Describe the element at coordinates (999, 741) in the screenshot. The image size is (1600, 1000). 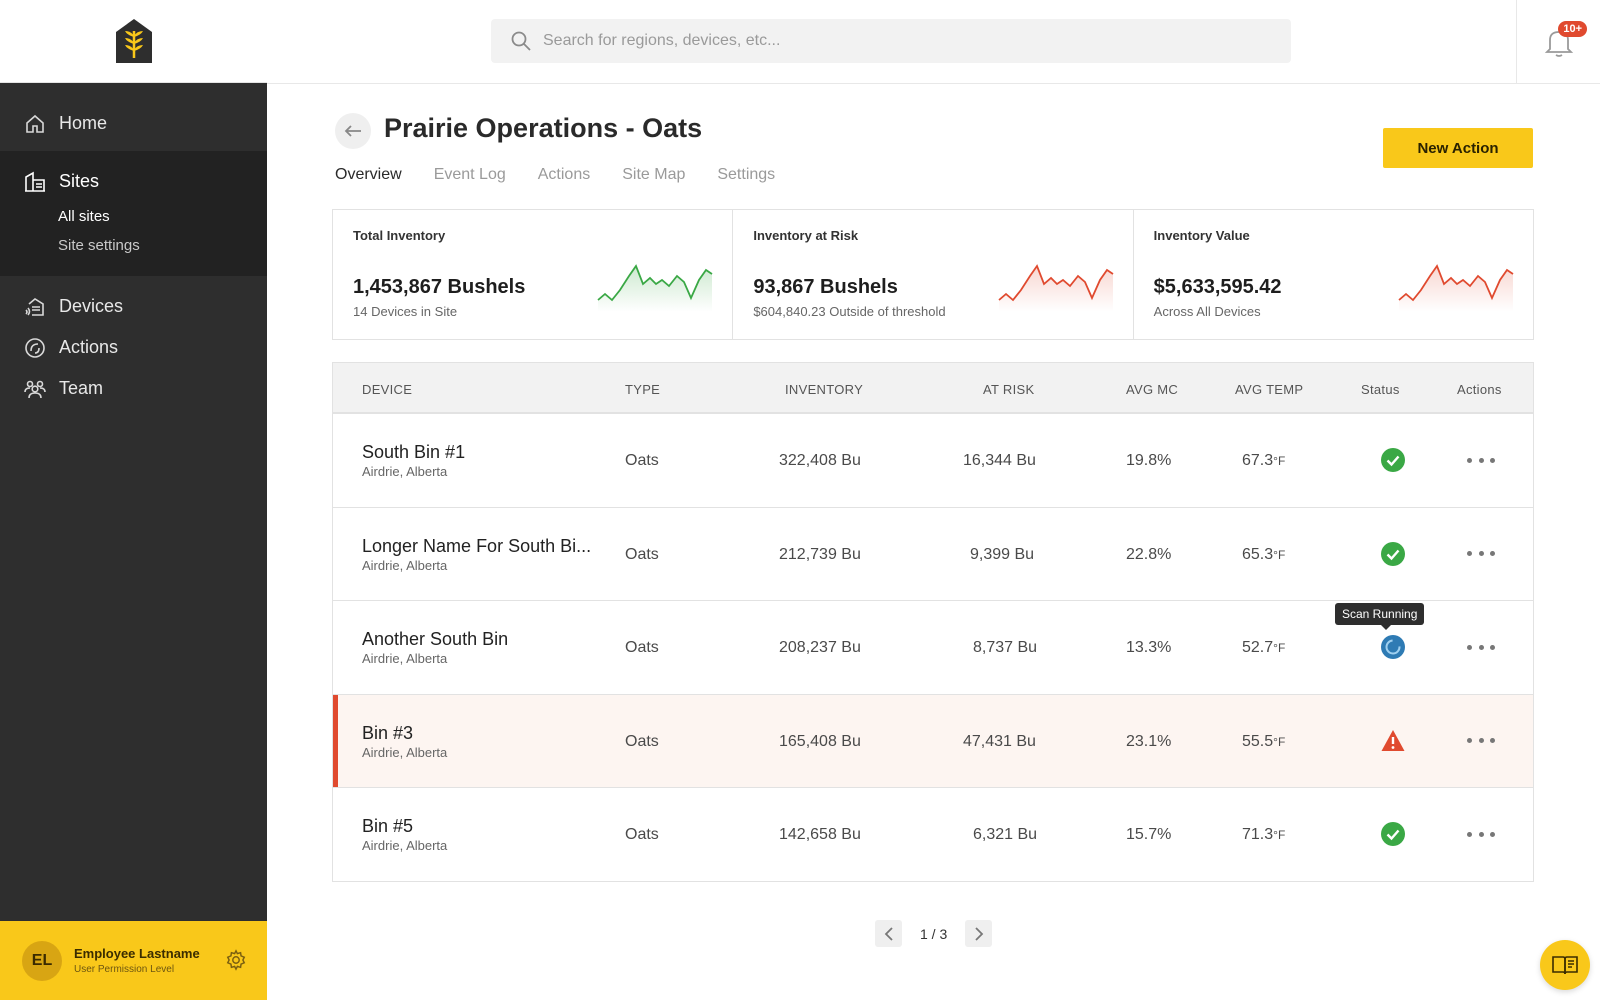
I see `device-at-risk: 47,431 Bu` at that location.